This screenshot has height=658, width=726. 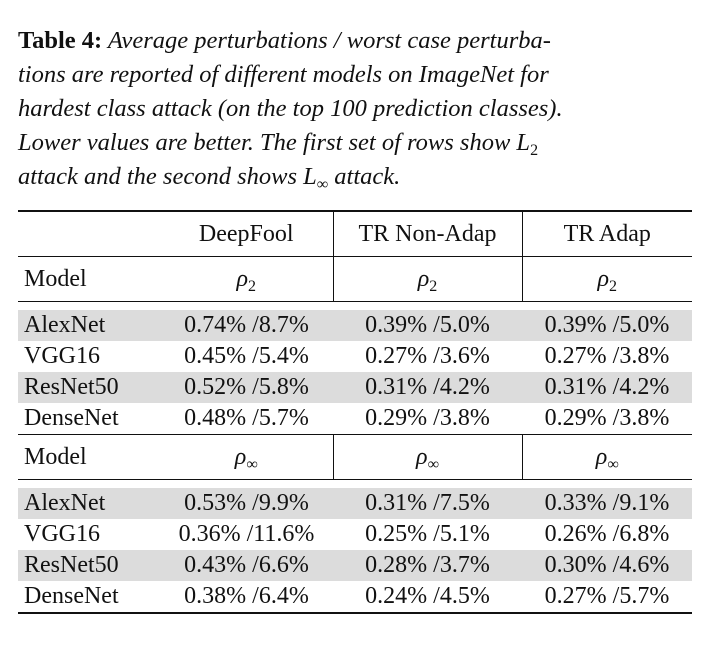 I want to click on value-cell: 0.74% /8.7%, so click(x=246, y=325).